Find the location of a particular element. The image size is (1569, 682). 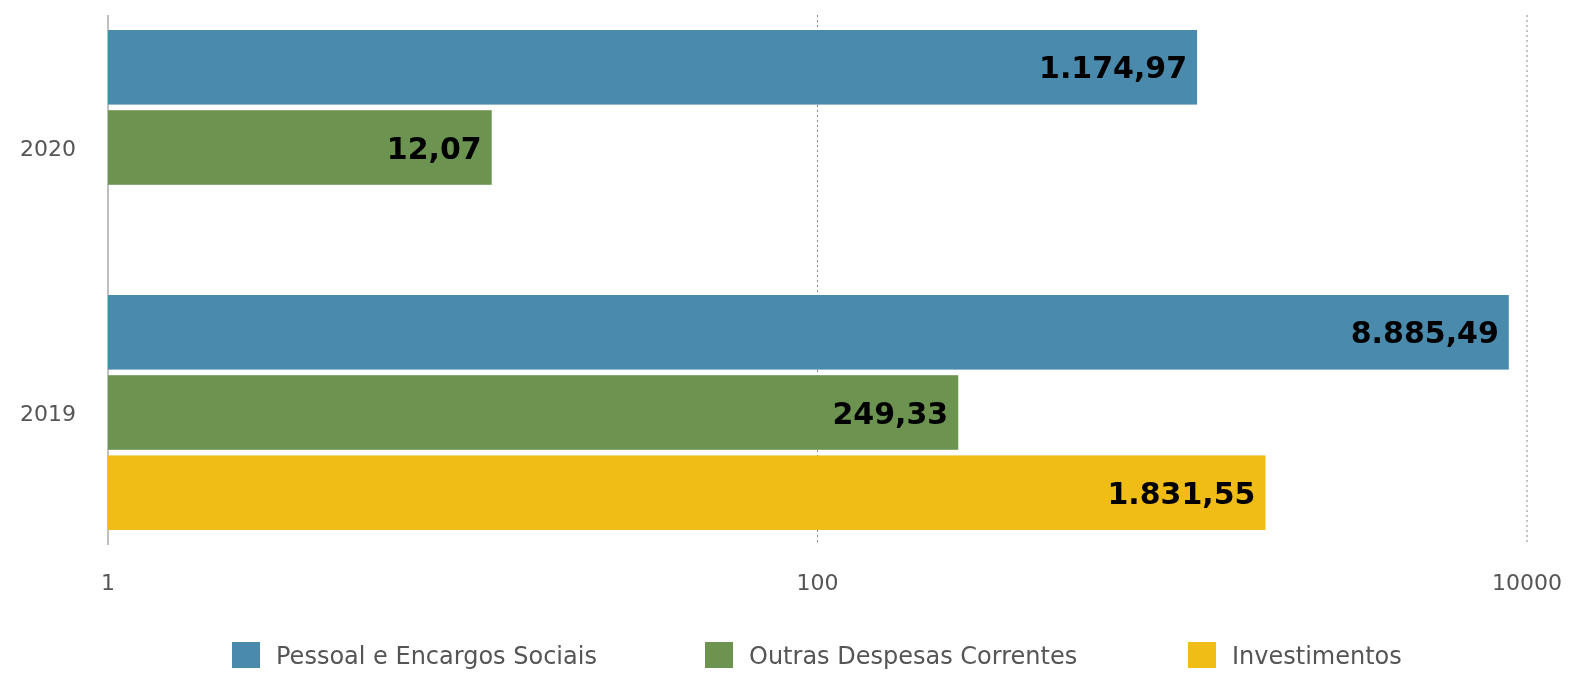

data-label: 12,07 is located at coordinates (434, 148).